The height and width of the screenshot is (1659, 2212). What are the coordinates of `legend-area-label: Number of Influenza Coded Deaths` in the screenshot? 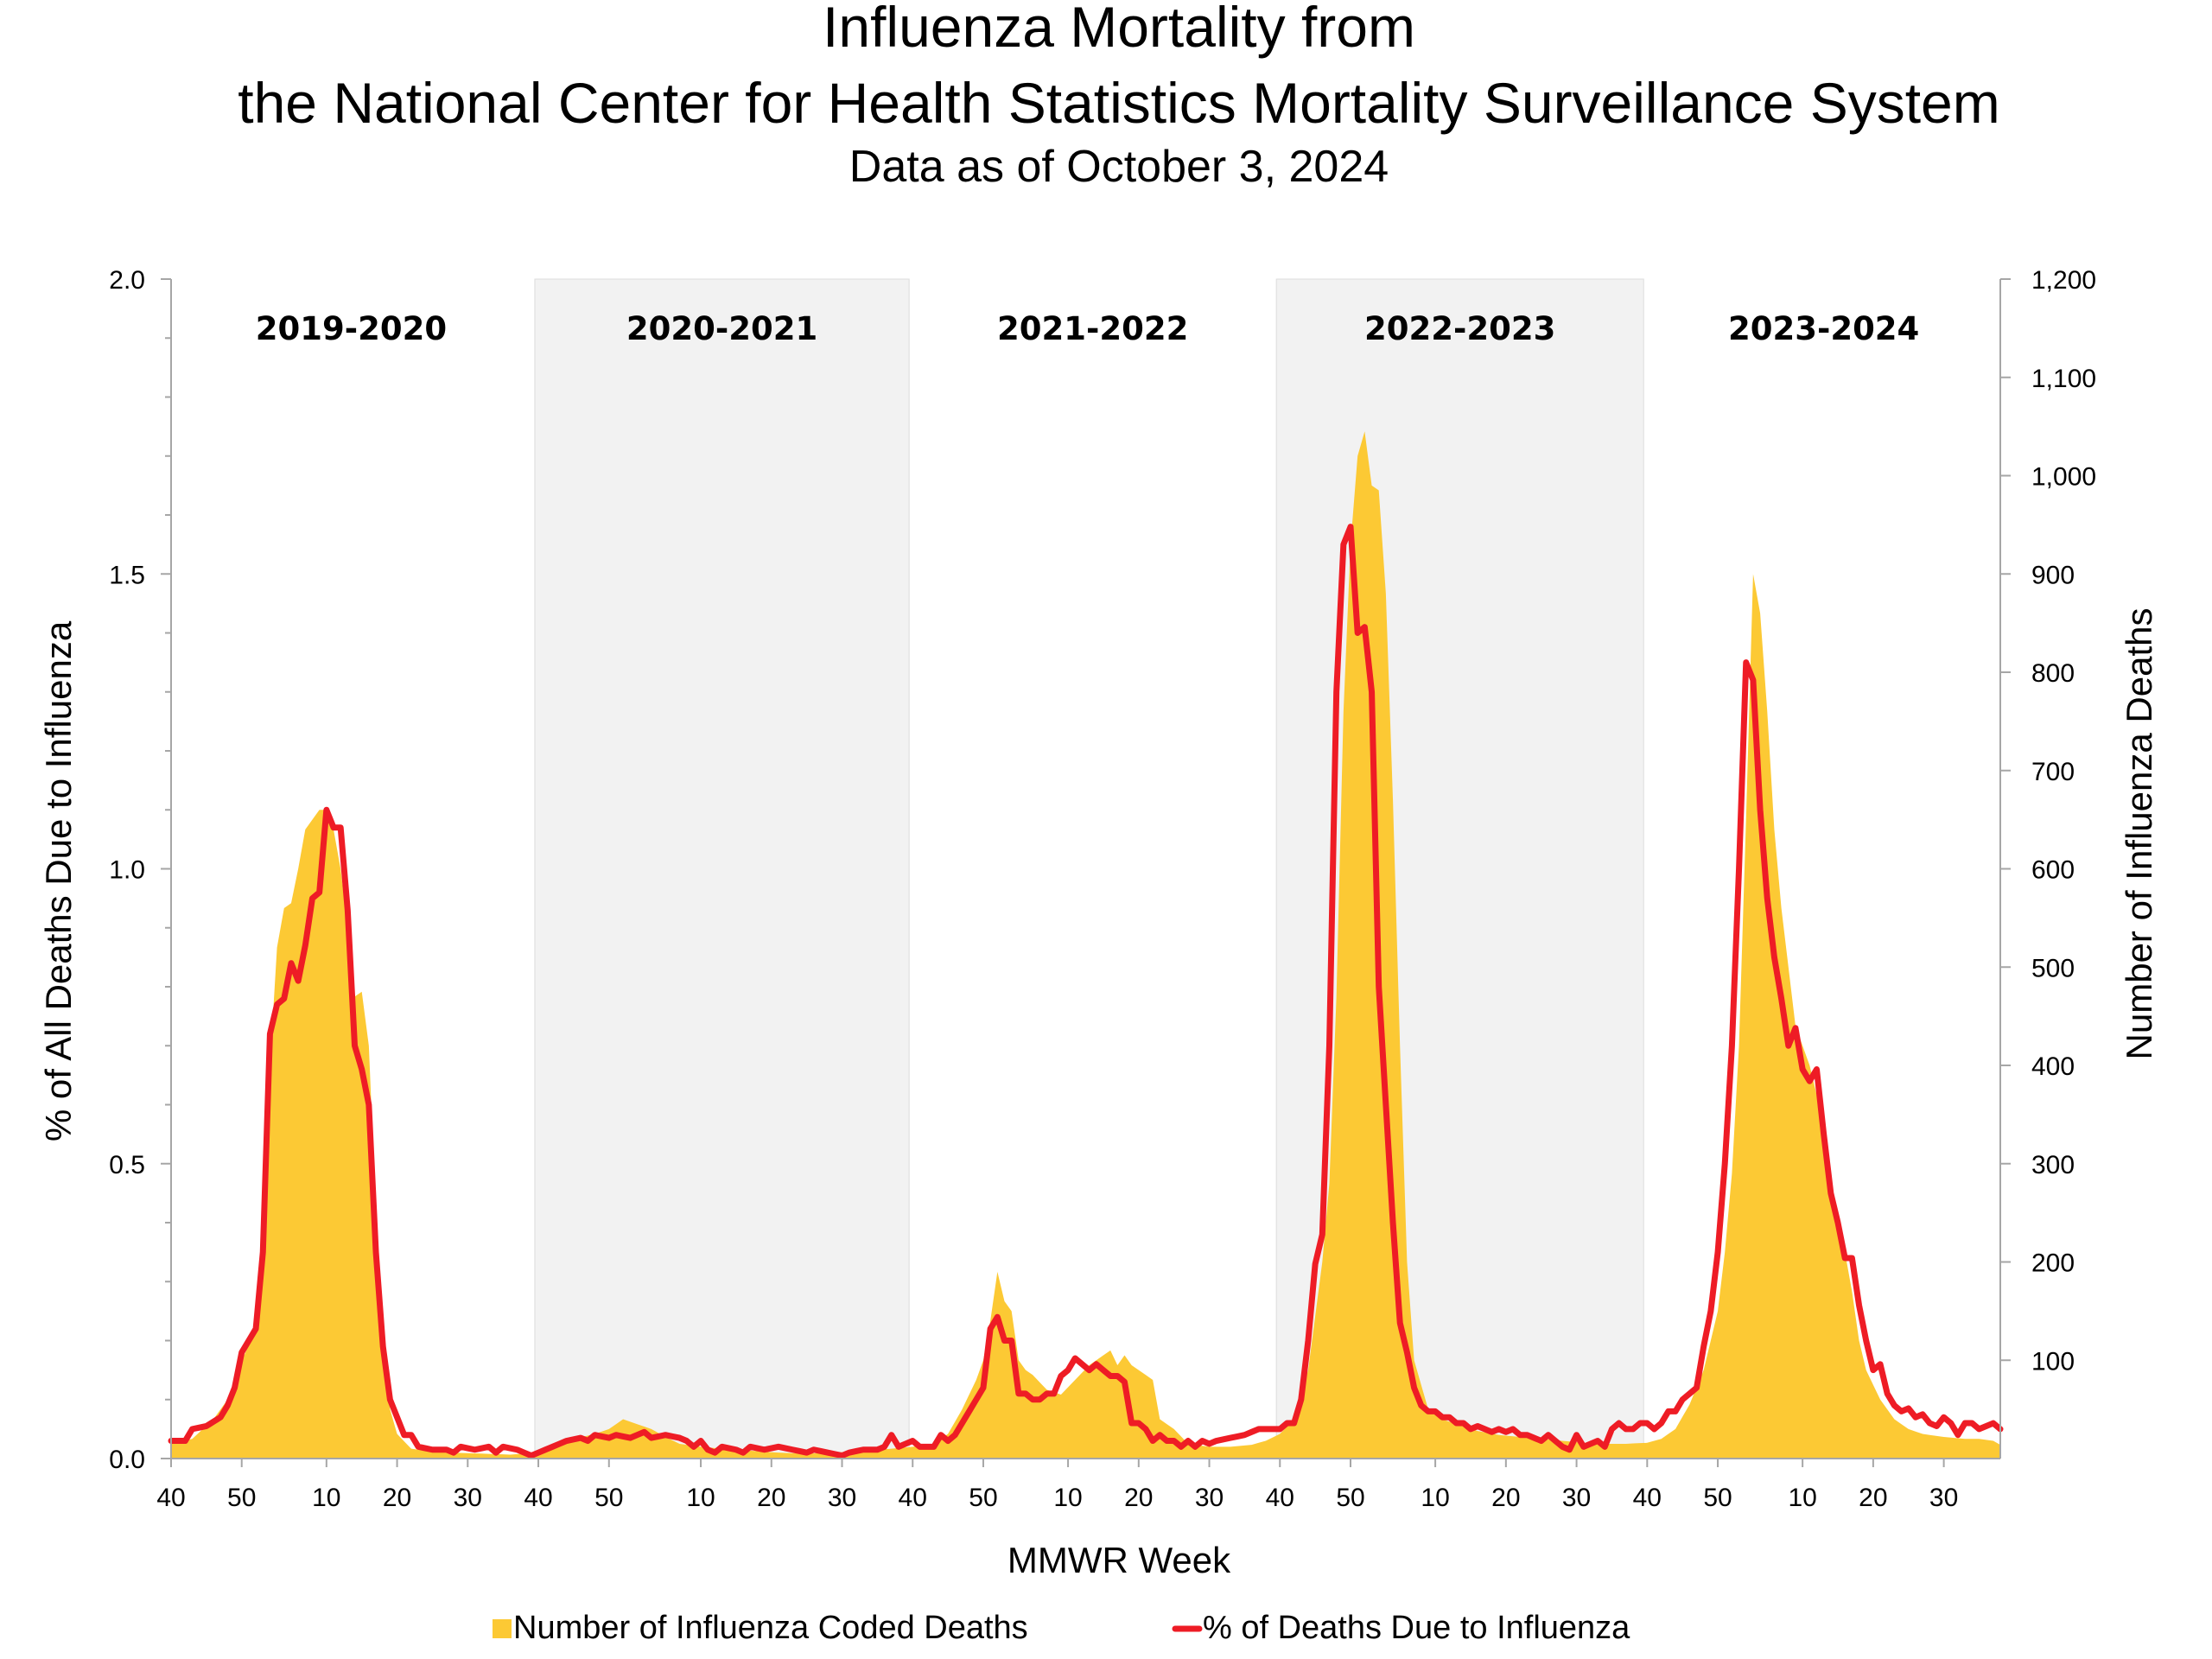 It's located at (770, 1628).